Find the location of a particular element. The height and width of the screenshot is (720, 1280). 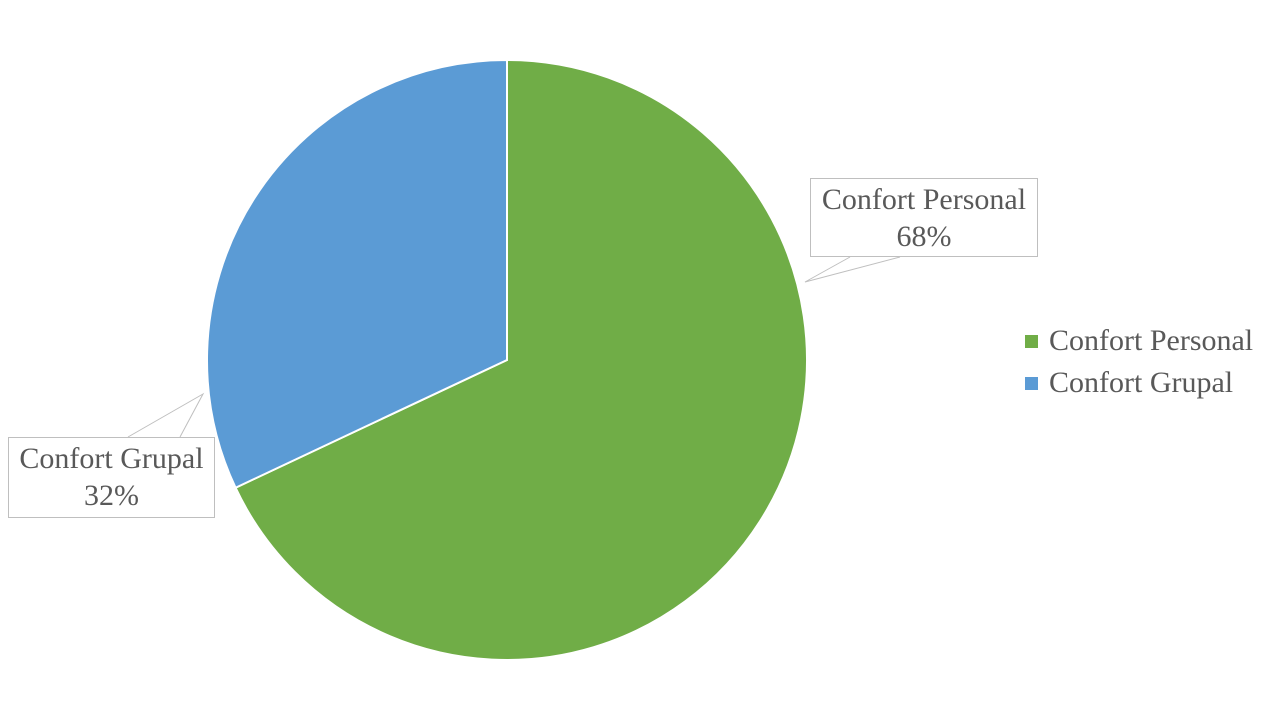

data-label-confort-grupal: Confort Grupal 32% is located at coordinates (111, 477).